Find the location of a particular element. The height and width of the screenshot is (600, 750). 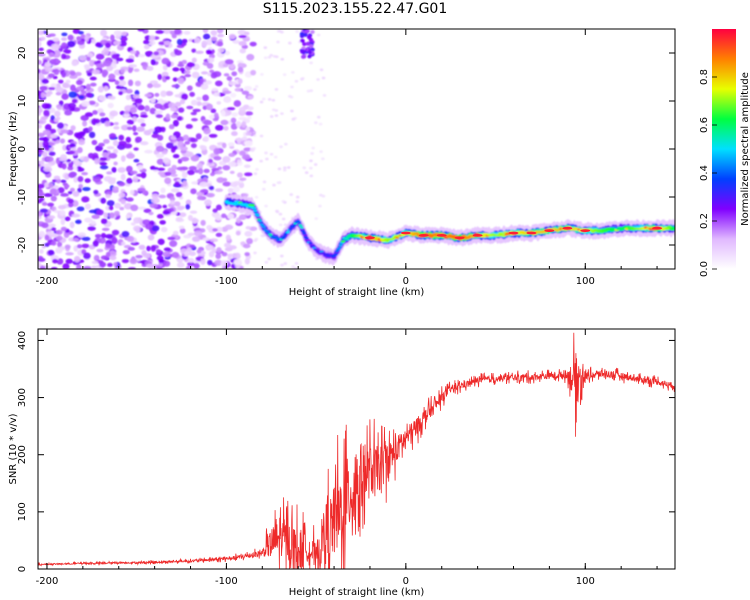

snr-x-tick-label: 0 is located at coordinates (406, 581).